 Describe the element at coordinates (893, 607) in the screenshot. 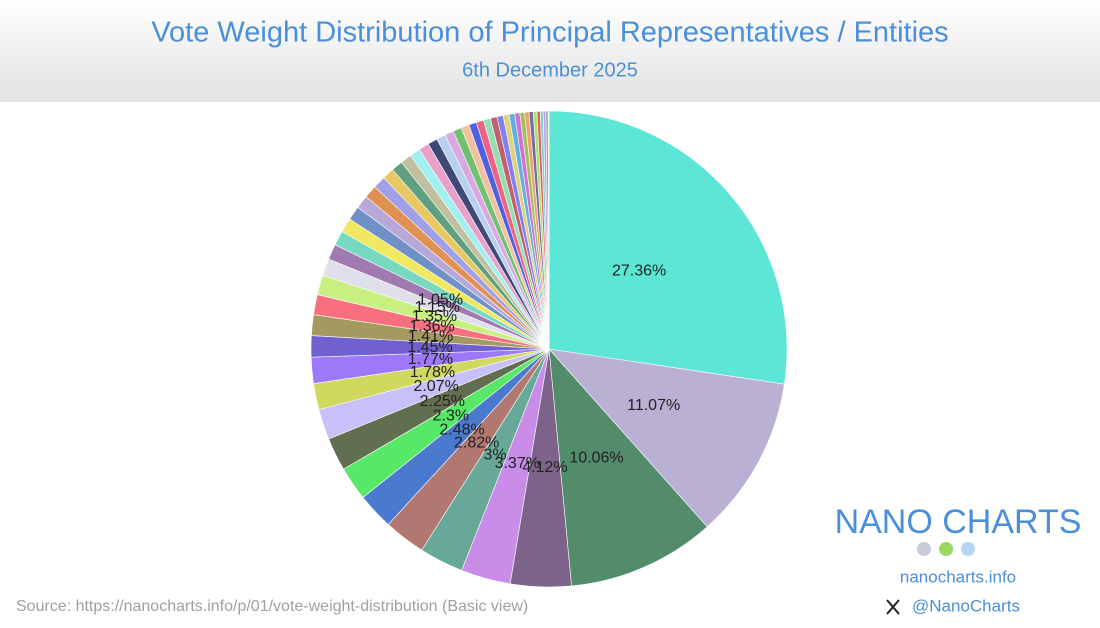

I see `x-icon` at that location.